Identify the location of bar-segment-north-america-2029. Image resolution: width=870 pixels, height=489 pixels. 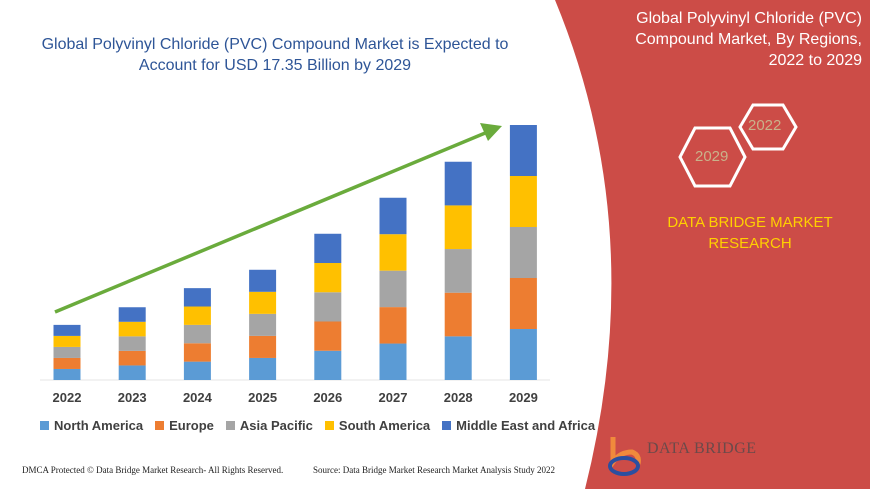
(523, 354).